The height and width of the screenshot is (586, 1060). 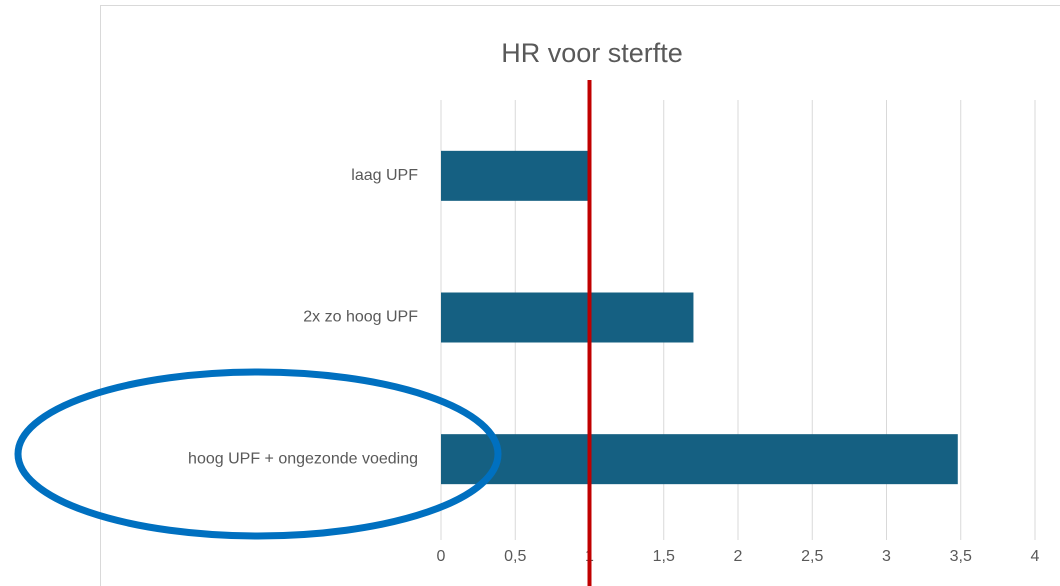 I want to click on y-tick-label: hoog UPF + ongezonde voeding, so click(x=303, y=458).